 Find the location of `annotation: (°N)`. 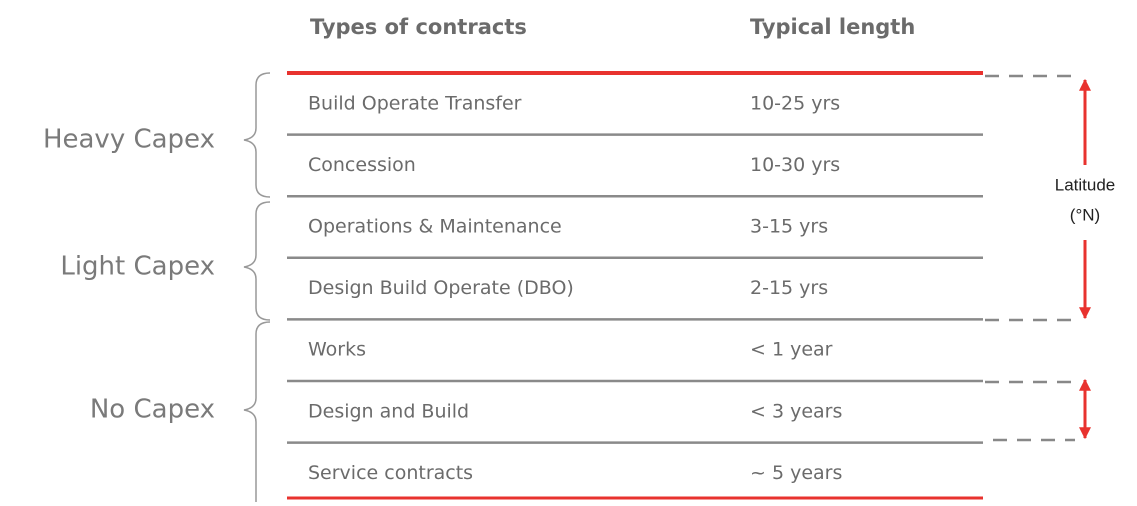

annotation: (°N) is located at coordinates (1085, 214).